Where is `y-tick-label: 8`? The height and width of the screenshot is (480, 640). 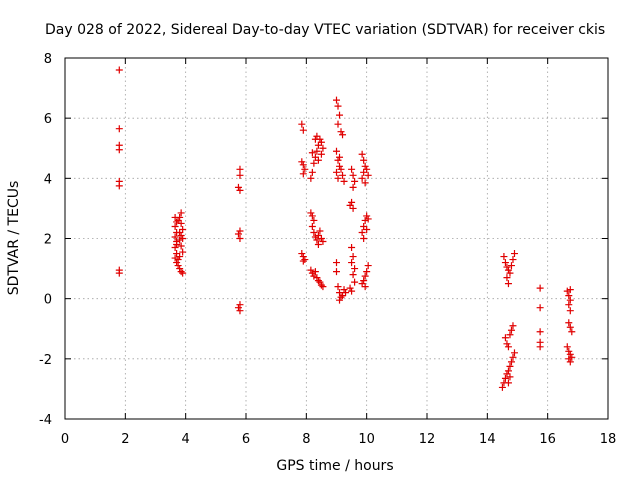
y-tick-label: 8 is located at coordinates (48, 59).